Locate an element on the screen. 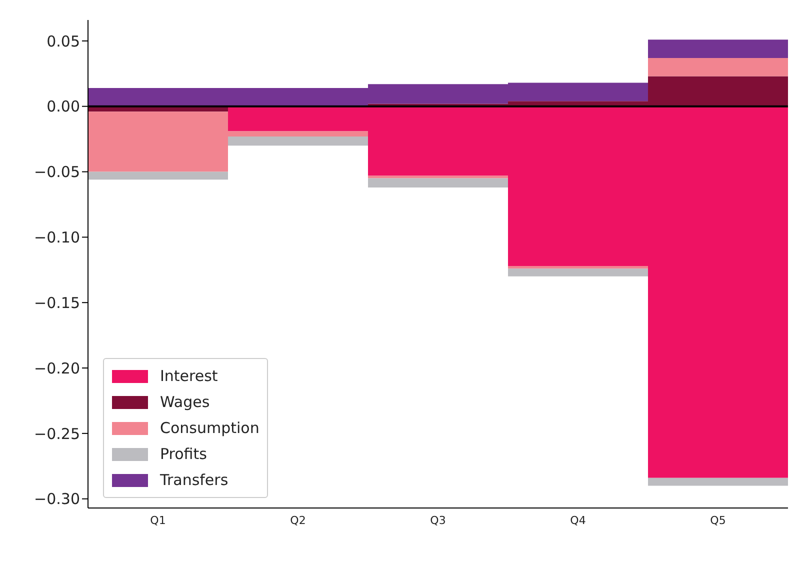 The height and width of the screenshot is (575, 790). y-tick-label: −0.30 is located at coordinates (57, 499).